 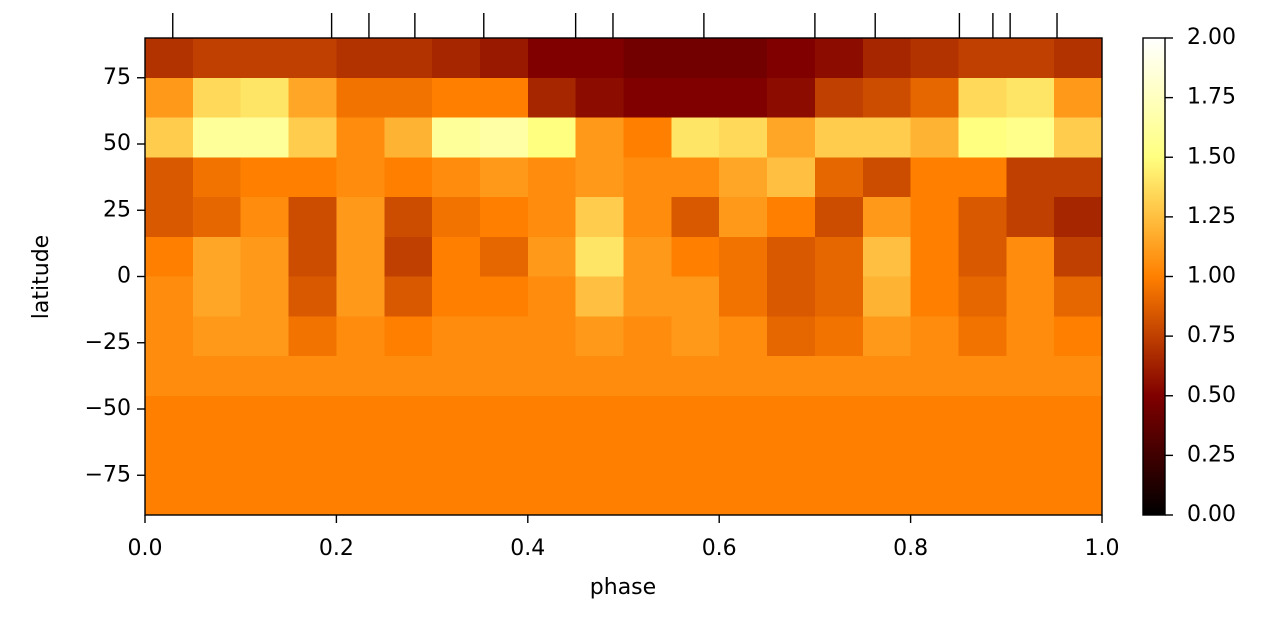 What do you see at coordinates (41, 277) in the screenshot?
I see `y-axis-label: latitude` at bounding box center [41, 277].